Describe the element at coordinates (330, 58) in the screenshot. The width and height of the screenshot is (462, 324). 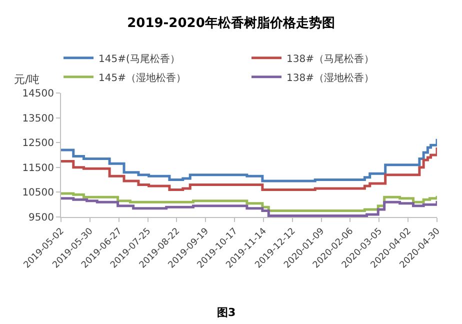
I see `legend-label: 138#（马尾松香）` at that location.